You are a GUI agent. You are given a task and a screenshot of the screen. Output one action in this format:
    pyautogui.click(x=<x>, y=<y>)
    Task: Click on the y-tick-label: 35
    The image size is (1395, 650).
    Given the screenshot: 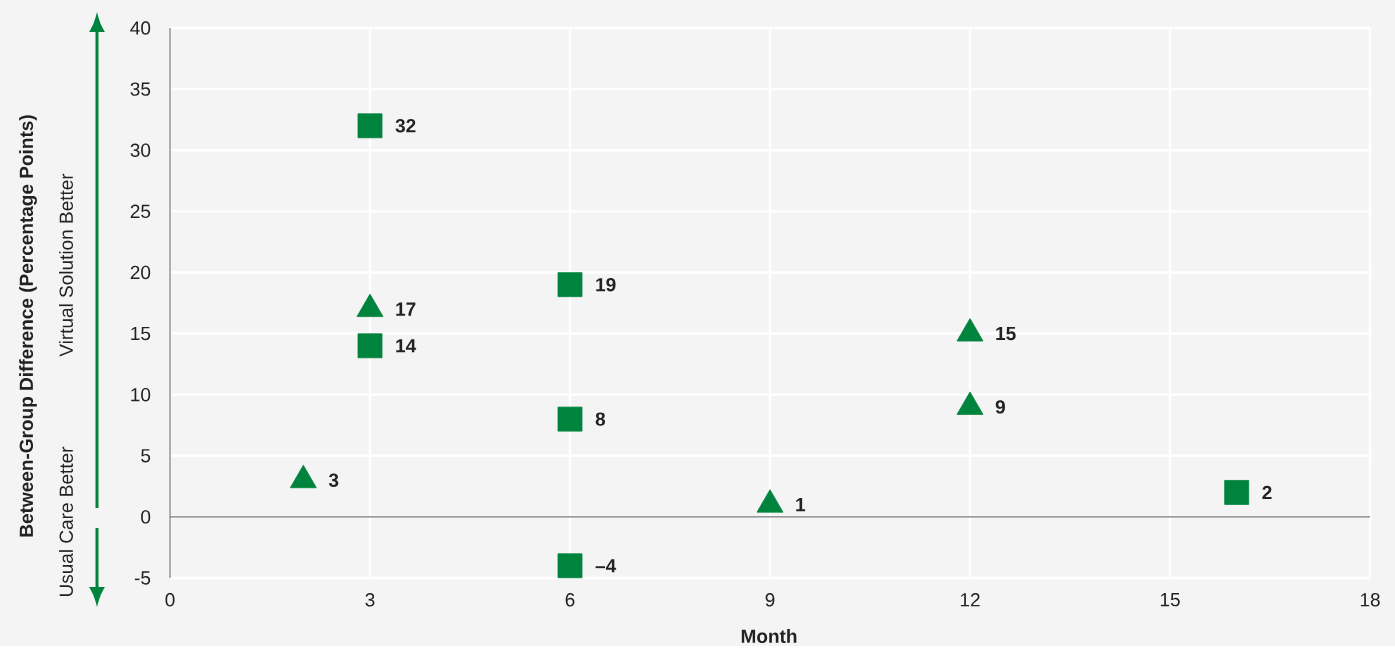 What is the action you would take?
    pyautogui.click(x=140, y=89)
    